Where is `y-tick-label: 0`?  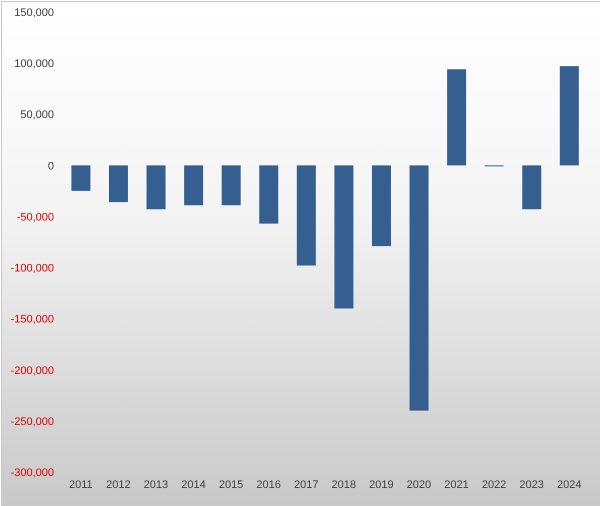
y-tick-label: 0 is located at coordinates (51, 166).